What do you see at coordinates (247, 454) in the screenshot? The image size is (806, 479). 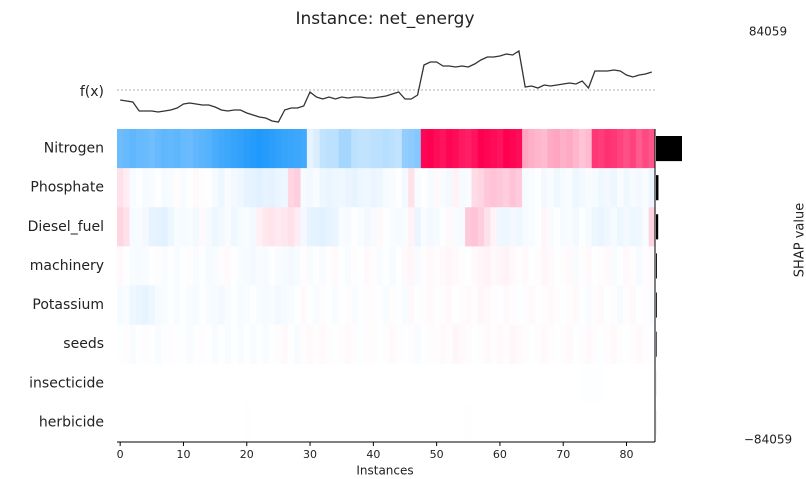 I see `x-tick-label: 20` at bounding box center [247, 454].